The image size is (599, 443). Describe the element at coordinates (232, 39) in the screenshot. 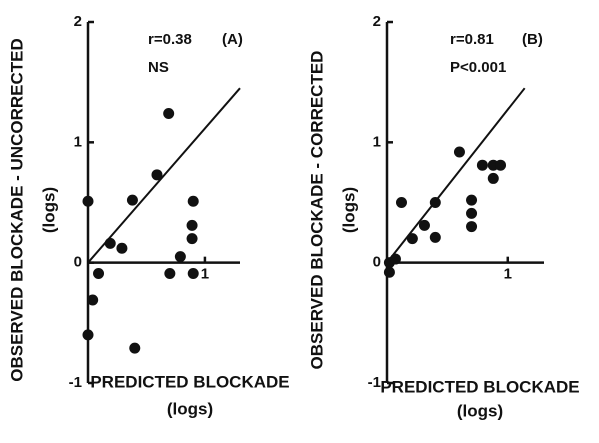

I see `annotation: (A)` at that location.